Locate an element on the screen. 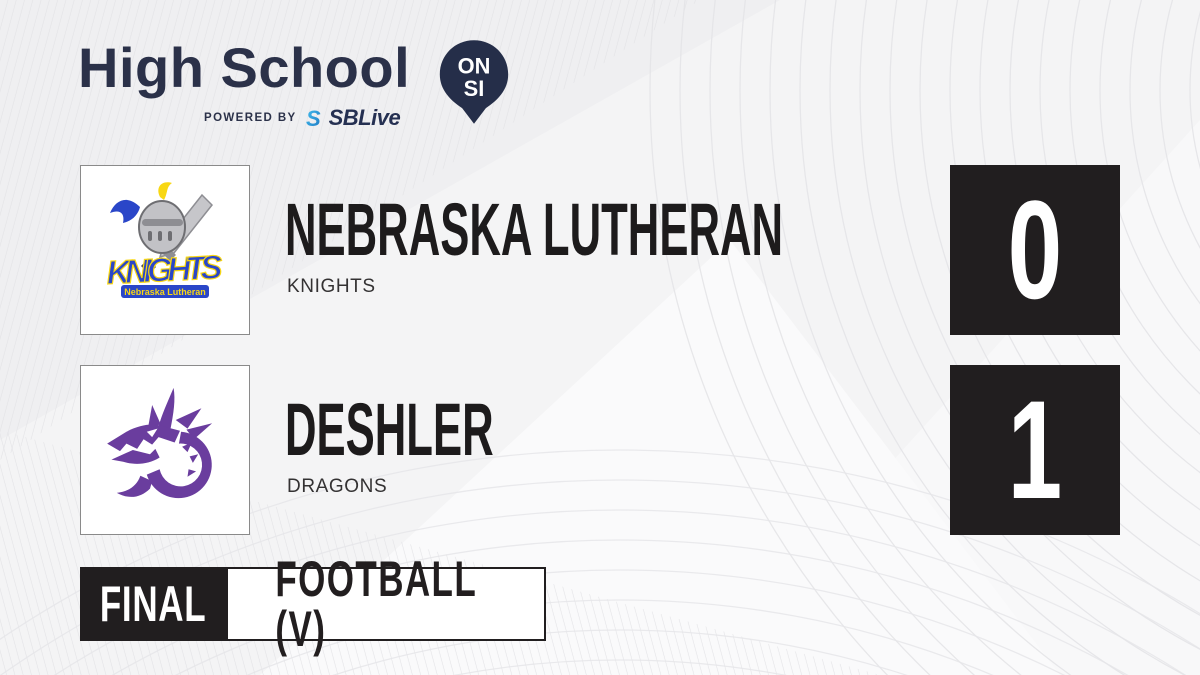 The width and height of the screenshot is (1200, 675). game-status-label: FINAL is located at coordinates (153, 604).